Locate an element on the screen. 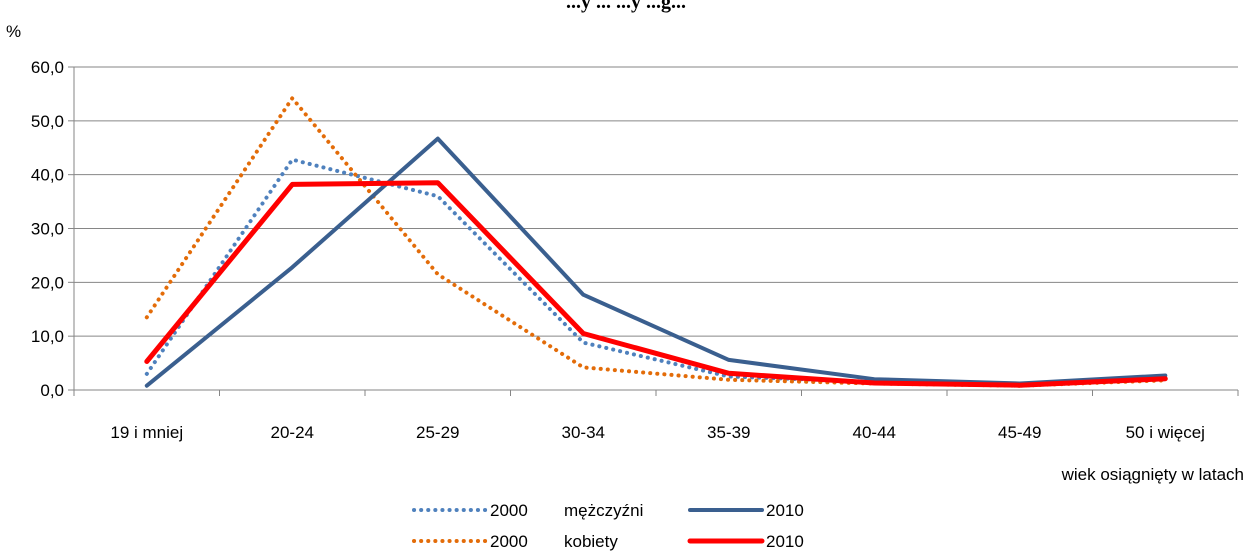  legend-series-label: kobiety is located at coordinates (591, 541).